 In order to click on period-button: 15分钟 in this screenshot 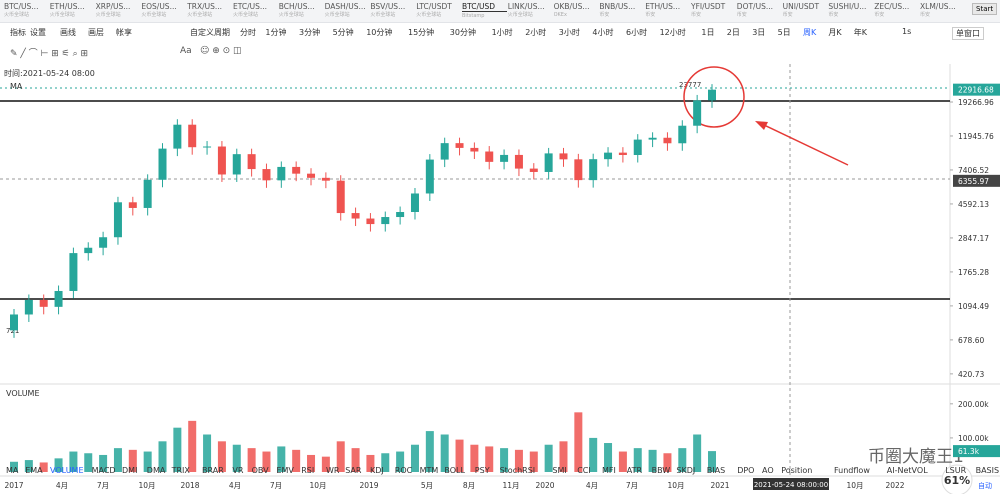, I will do `click(421, 32)`.